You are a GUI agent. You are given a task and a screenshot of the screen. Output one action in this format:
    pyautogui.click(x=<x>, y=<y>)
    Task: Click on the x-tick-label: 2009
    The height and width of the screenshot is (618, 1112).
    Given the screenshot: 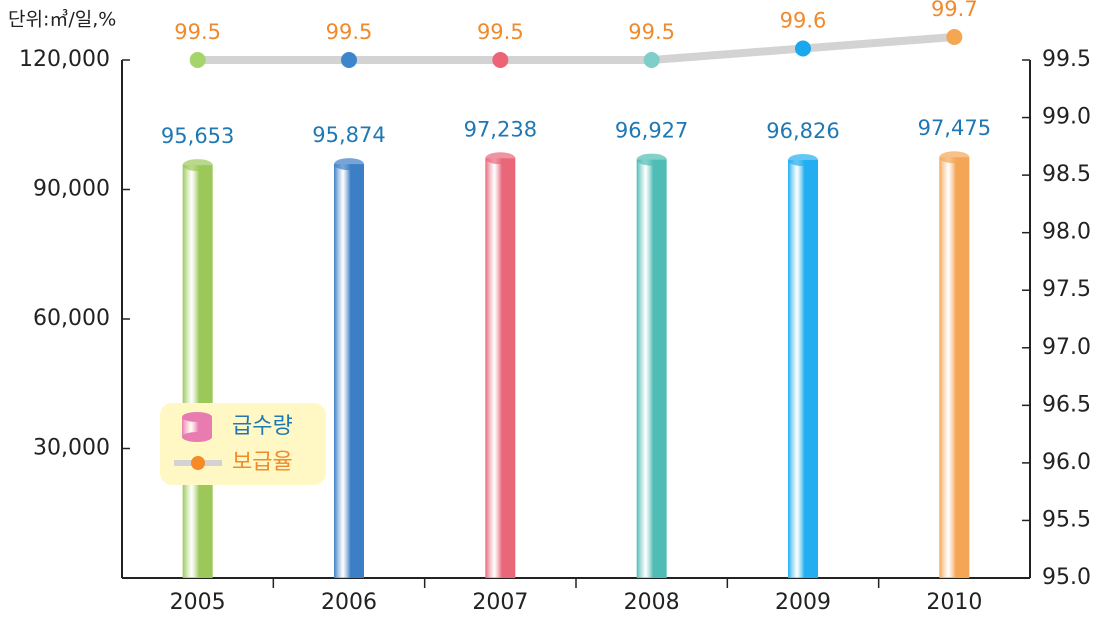 What is the action you would take?
    pyautogui.click(x=803, y=602)
    